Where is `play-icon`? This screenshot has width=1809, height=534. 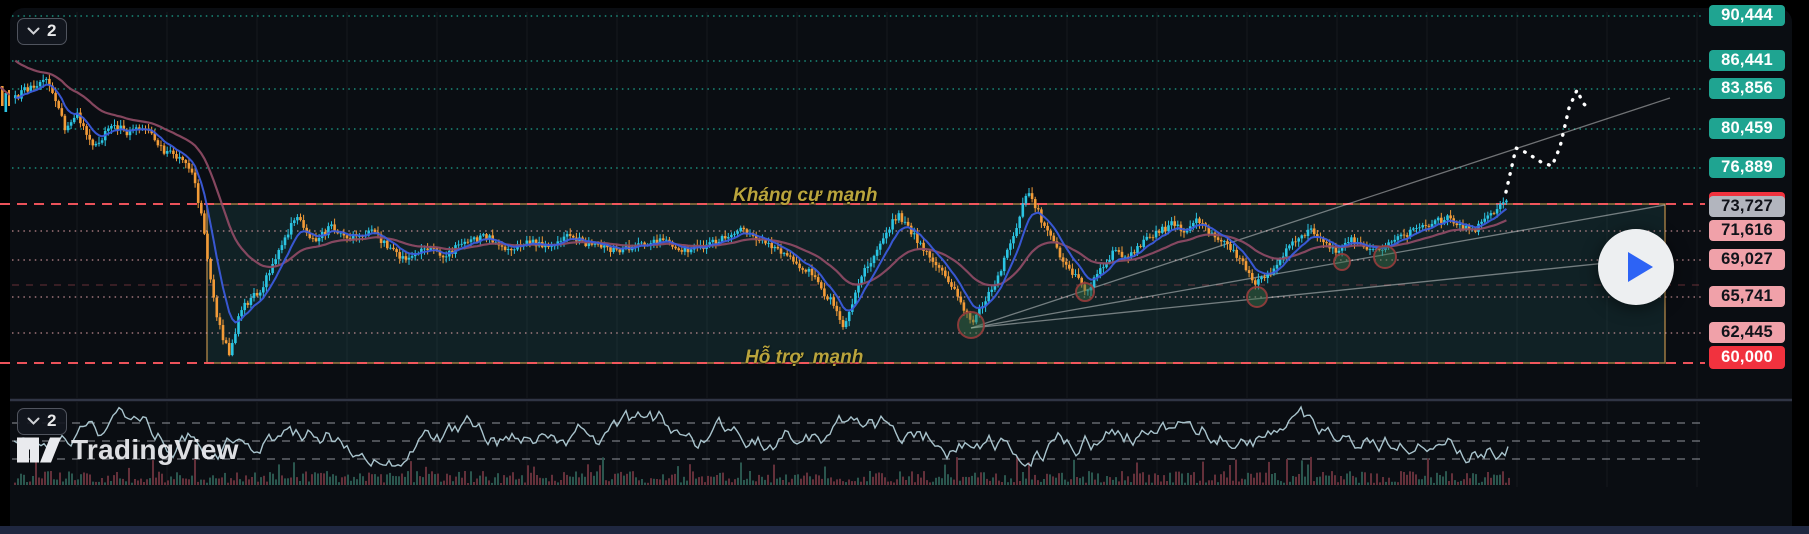
play-icon is located at coordinates (1640, 267).